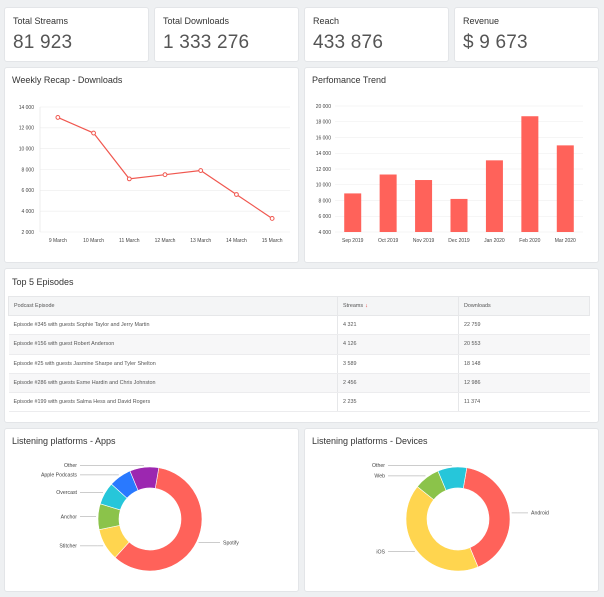 This screenshot has width=604, height=597. What do you see at coordinates (529, 241) in the screenshot?
I see `x-tick-label: Feb 2020` at bounding box center [529, 241].